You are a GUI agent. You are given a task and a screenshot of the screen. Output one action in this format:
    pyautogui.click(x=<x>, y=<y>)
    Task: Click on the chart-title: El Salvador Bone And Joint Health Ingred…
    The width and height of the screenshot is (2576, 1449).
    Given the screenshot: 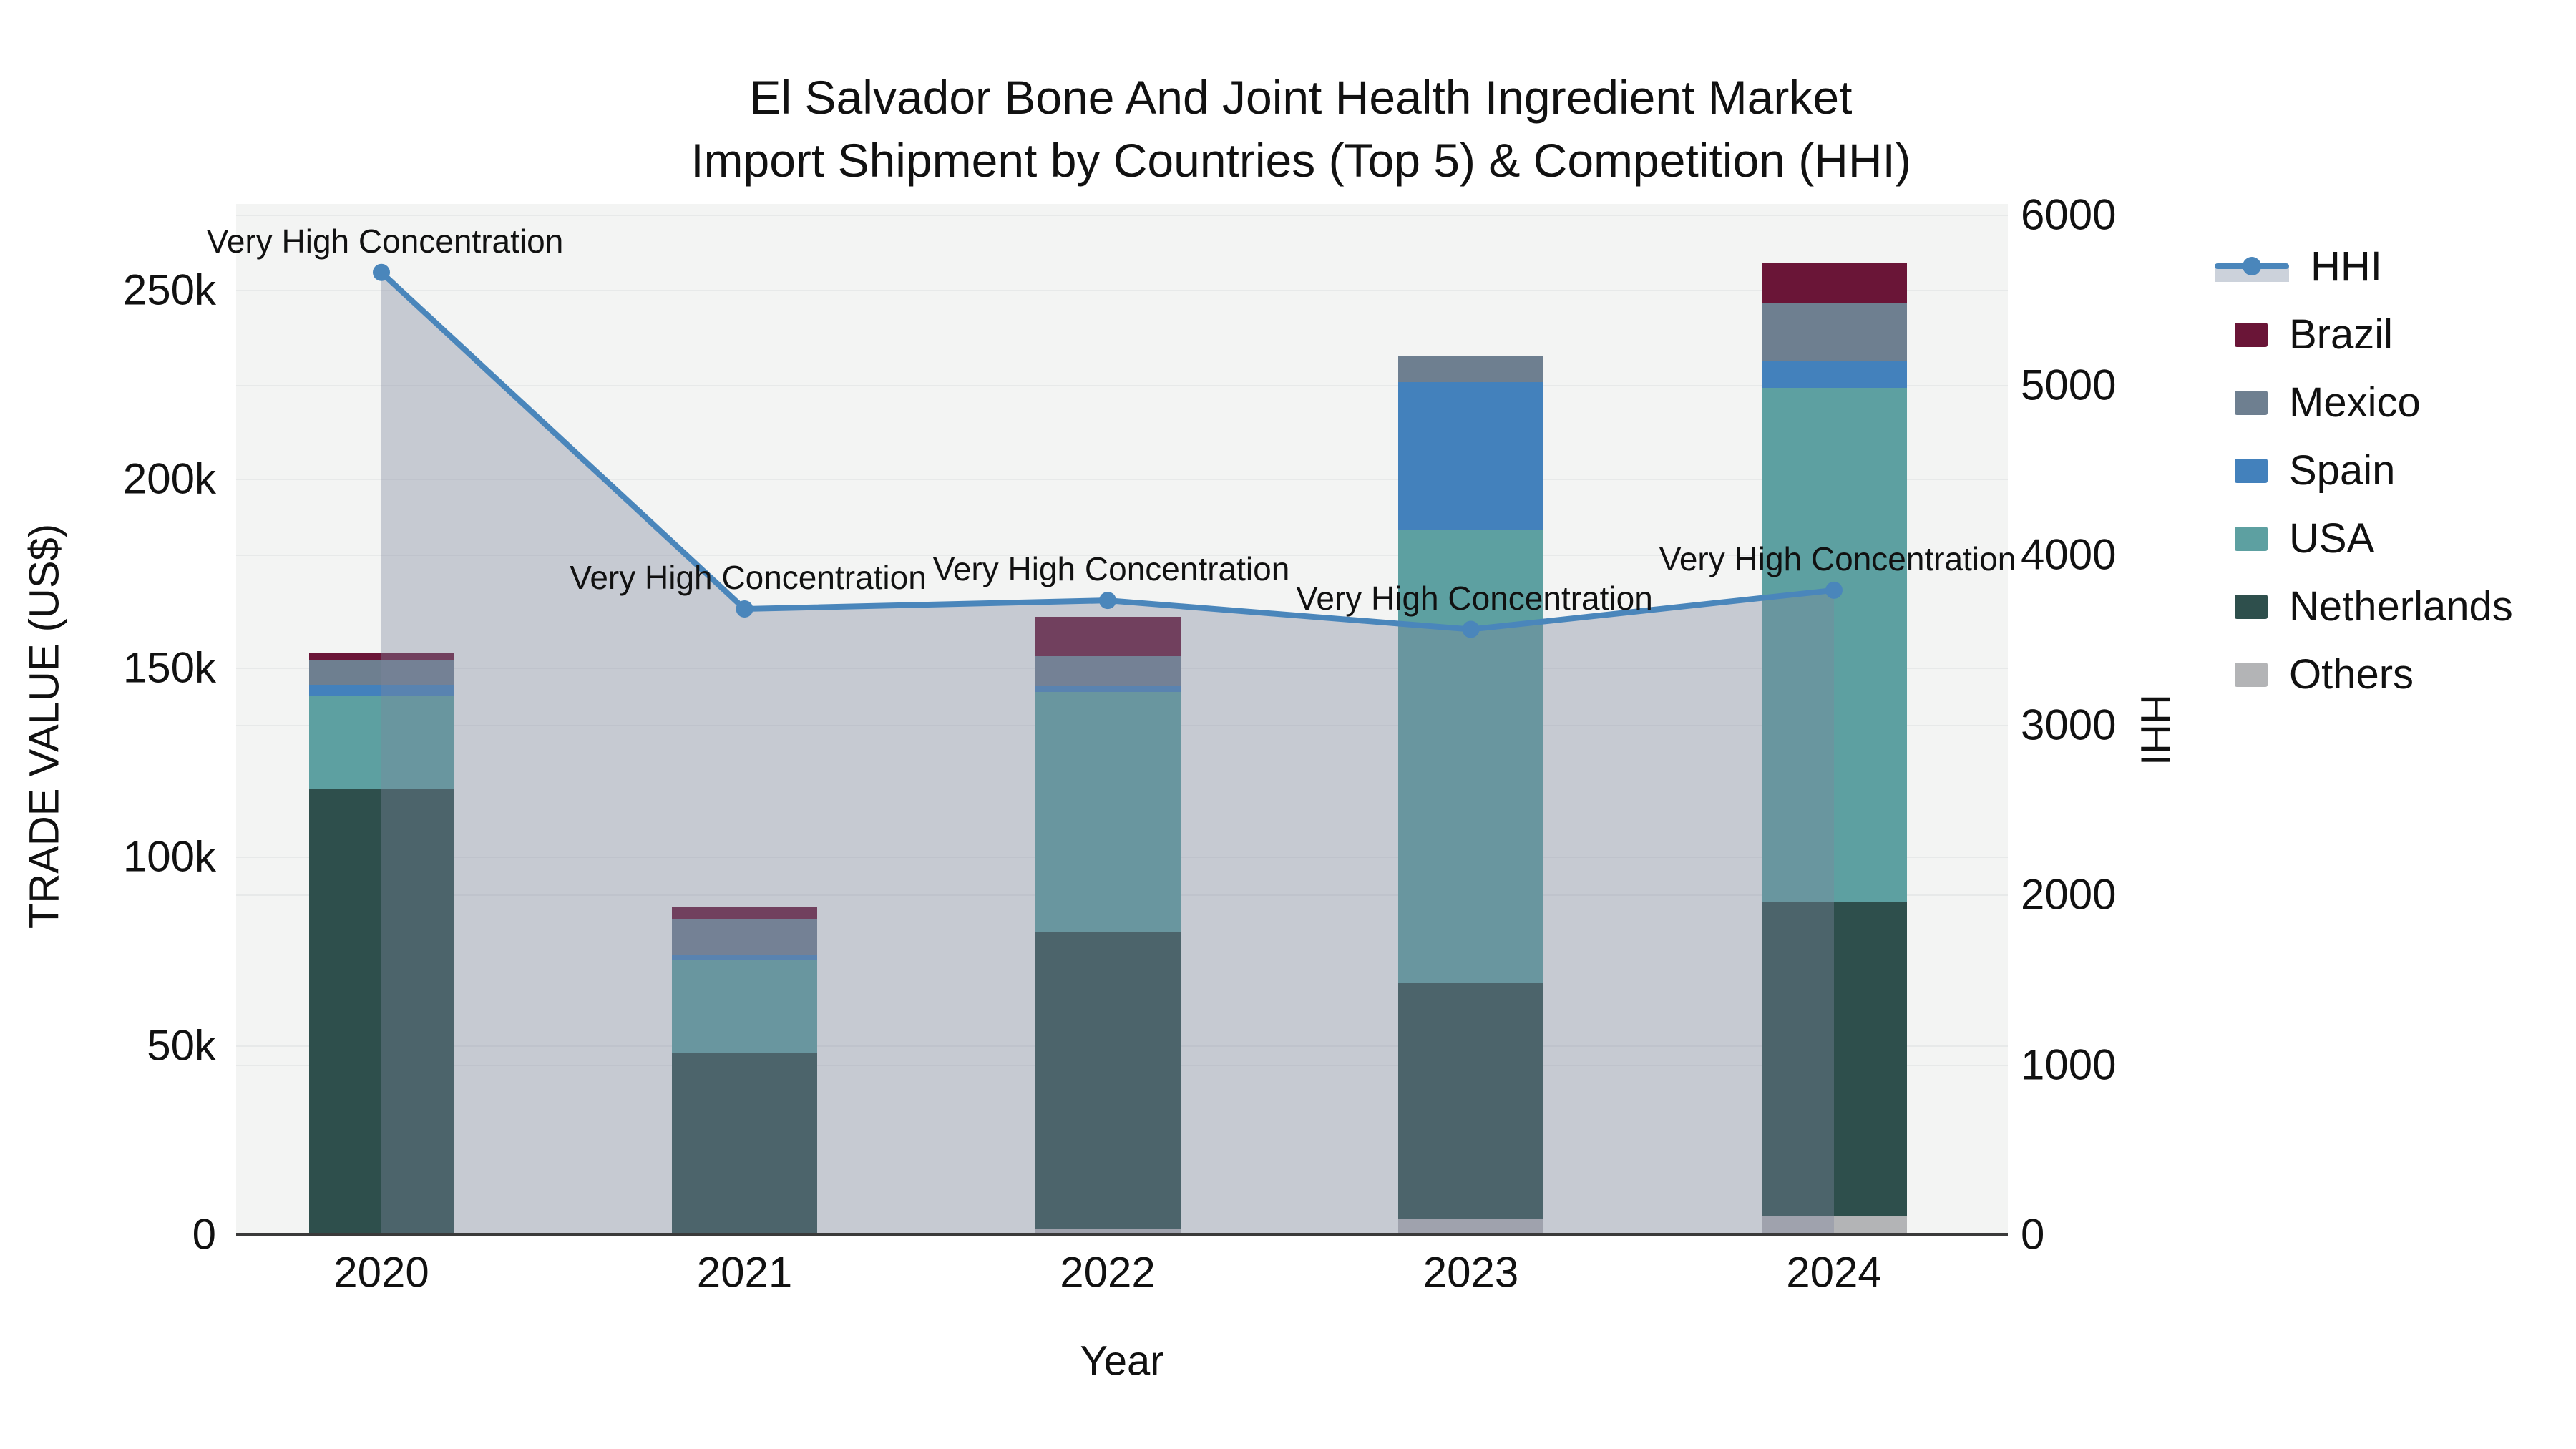 What is the action you would take?
    pyautogui.click(x=1301, y=129)
    